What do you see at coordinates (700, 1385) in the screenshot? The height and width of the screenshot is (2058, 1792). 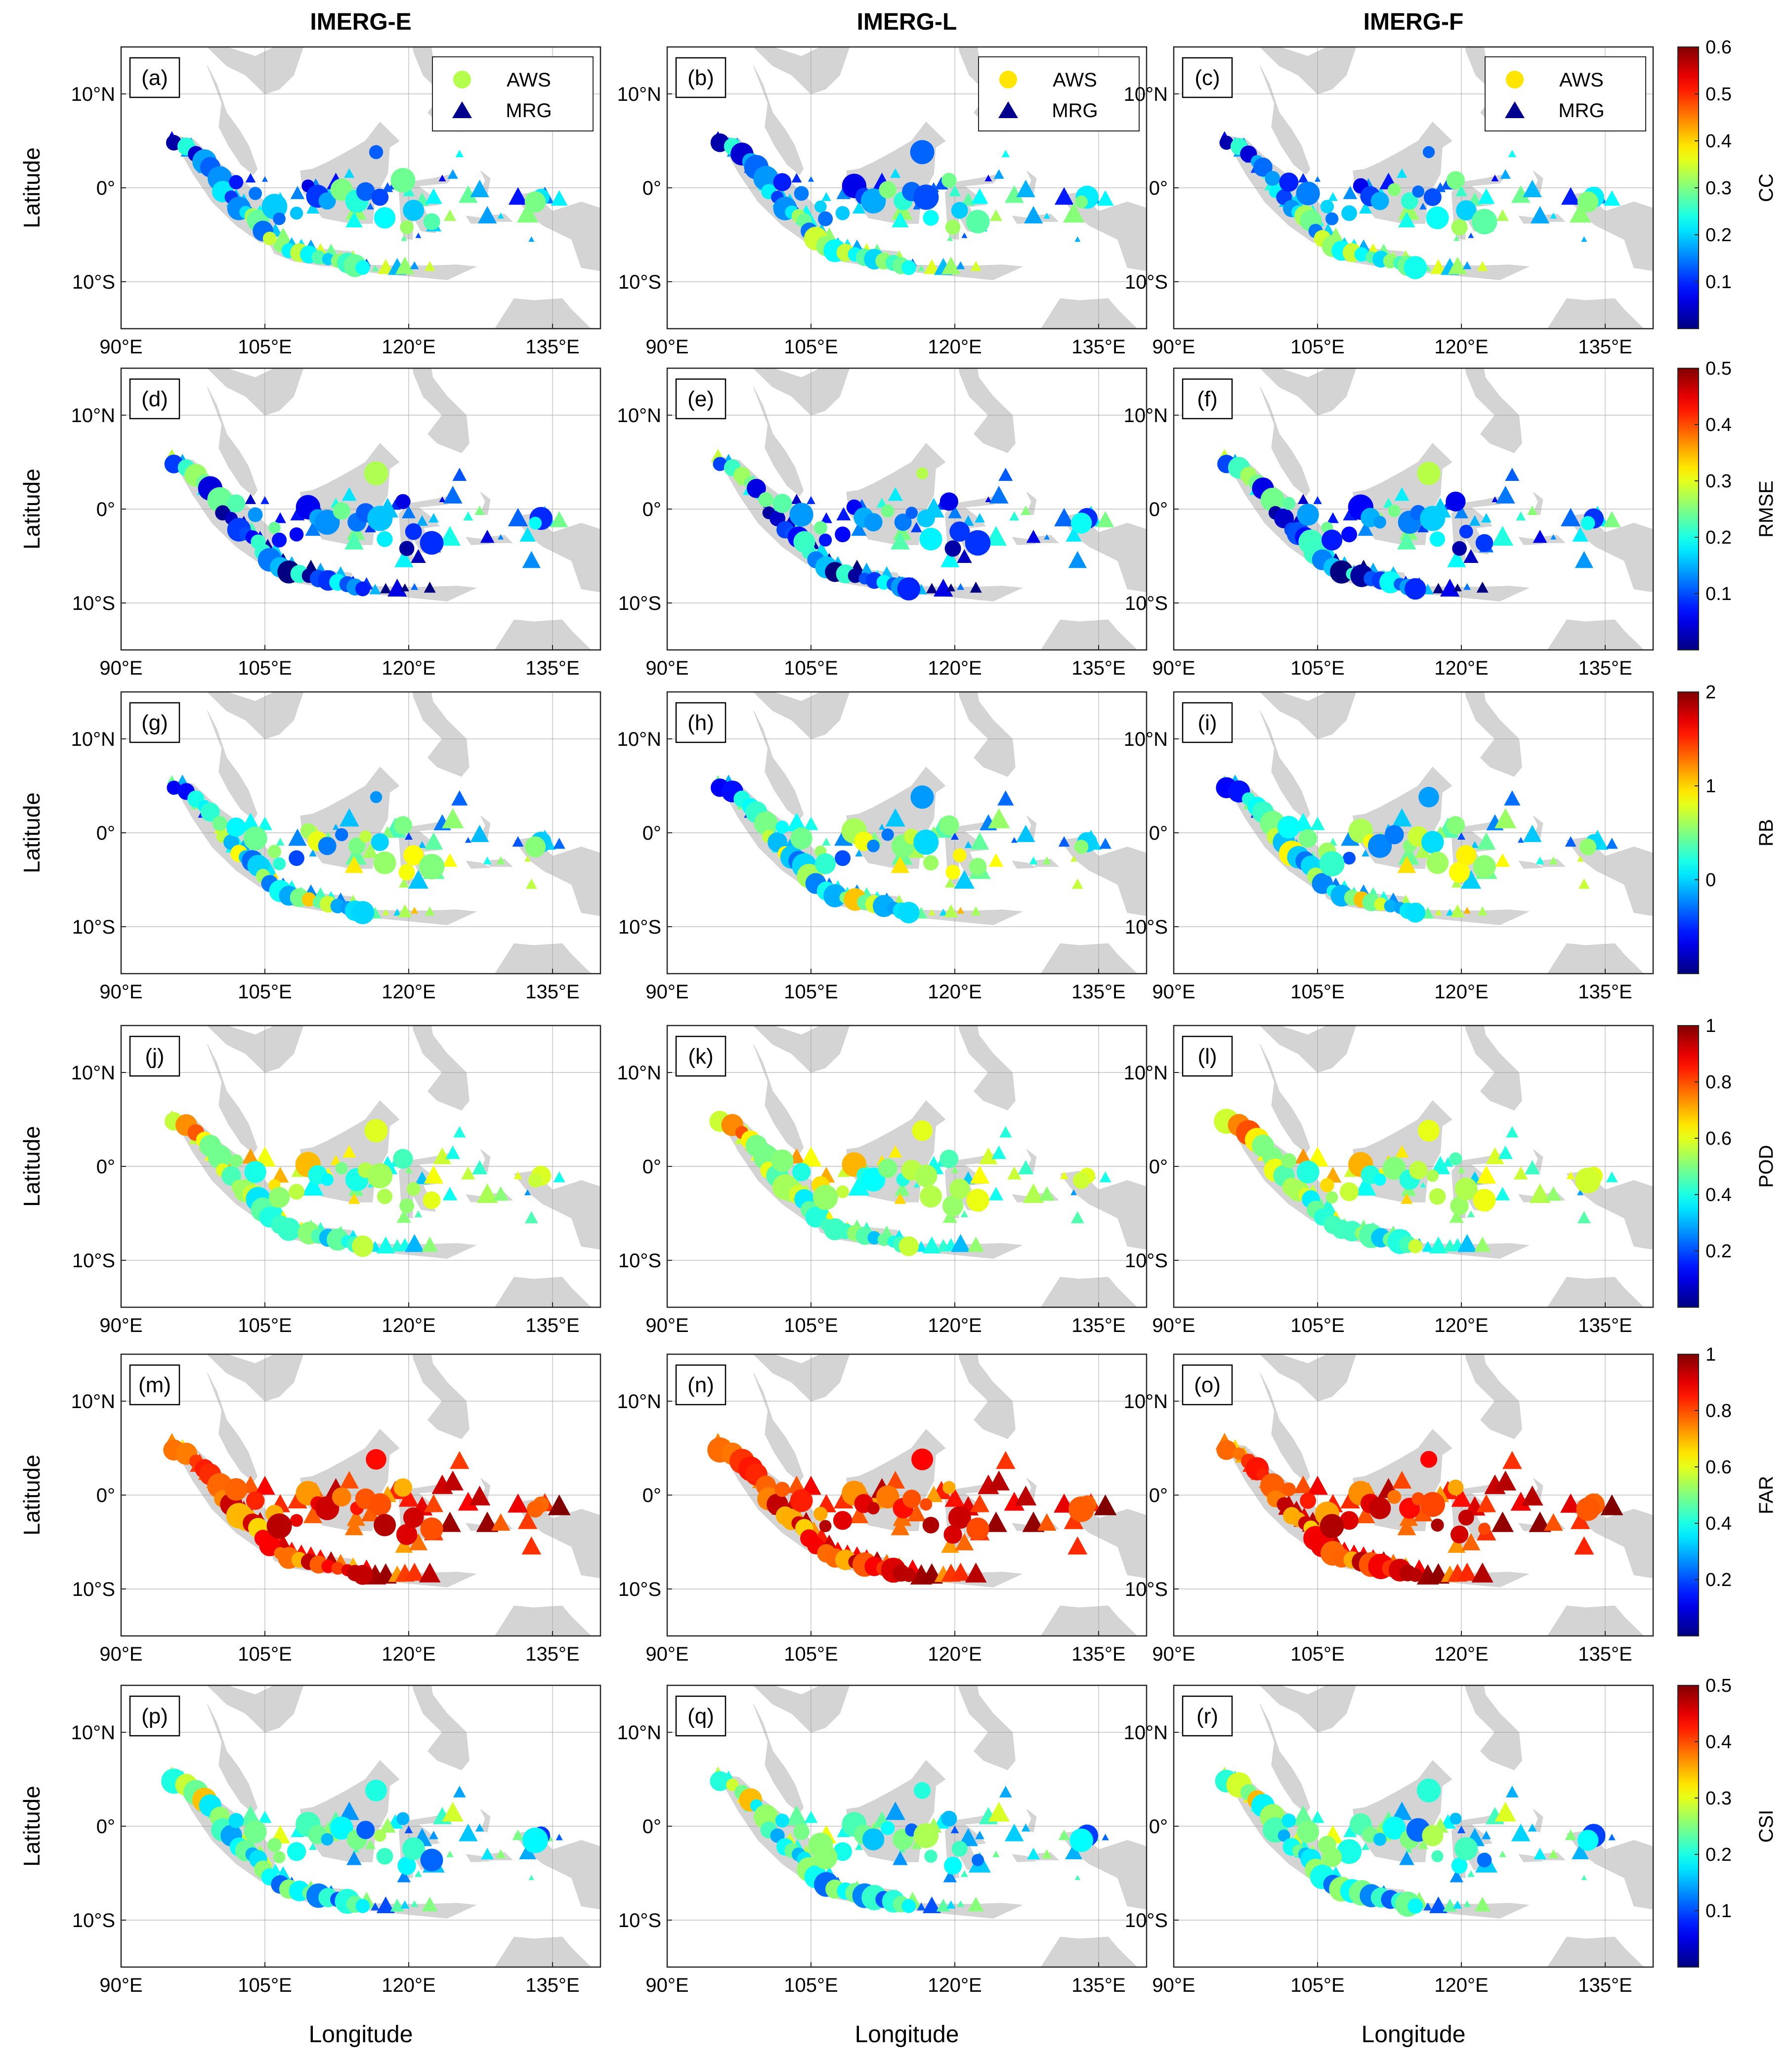 I see `panel-label: (n)` at bounding box center [700, 1385].